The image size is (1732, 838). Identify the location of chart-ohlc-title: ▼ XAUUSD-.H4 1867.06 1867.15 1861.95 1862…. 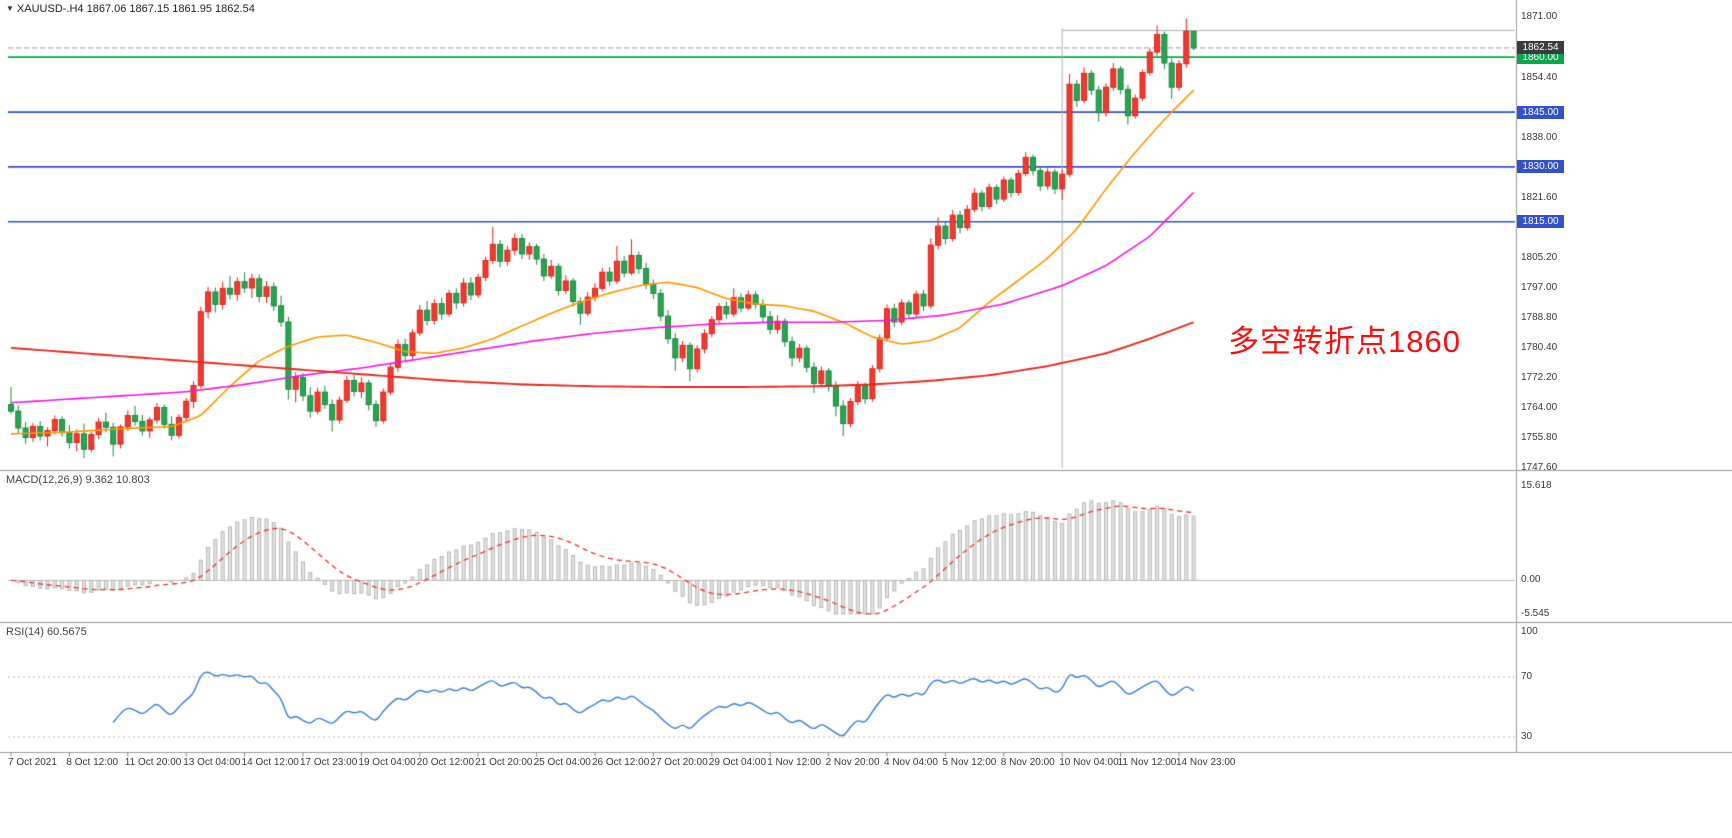
(130, 9).